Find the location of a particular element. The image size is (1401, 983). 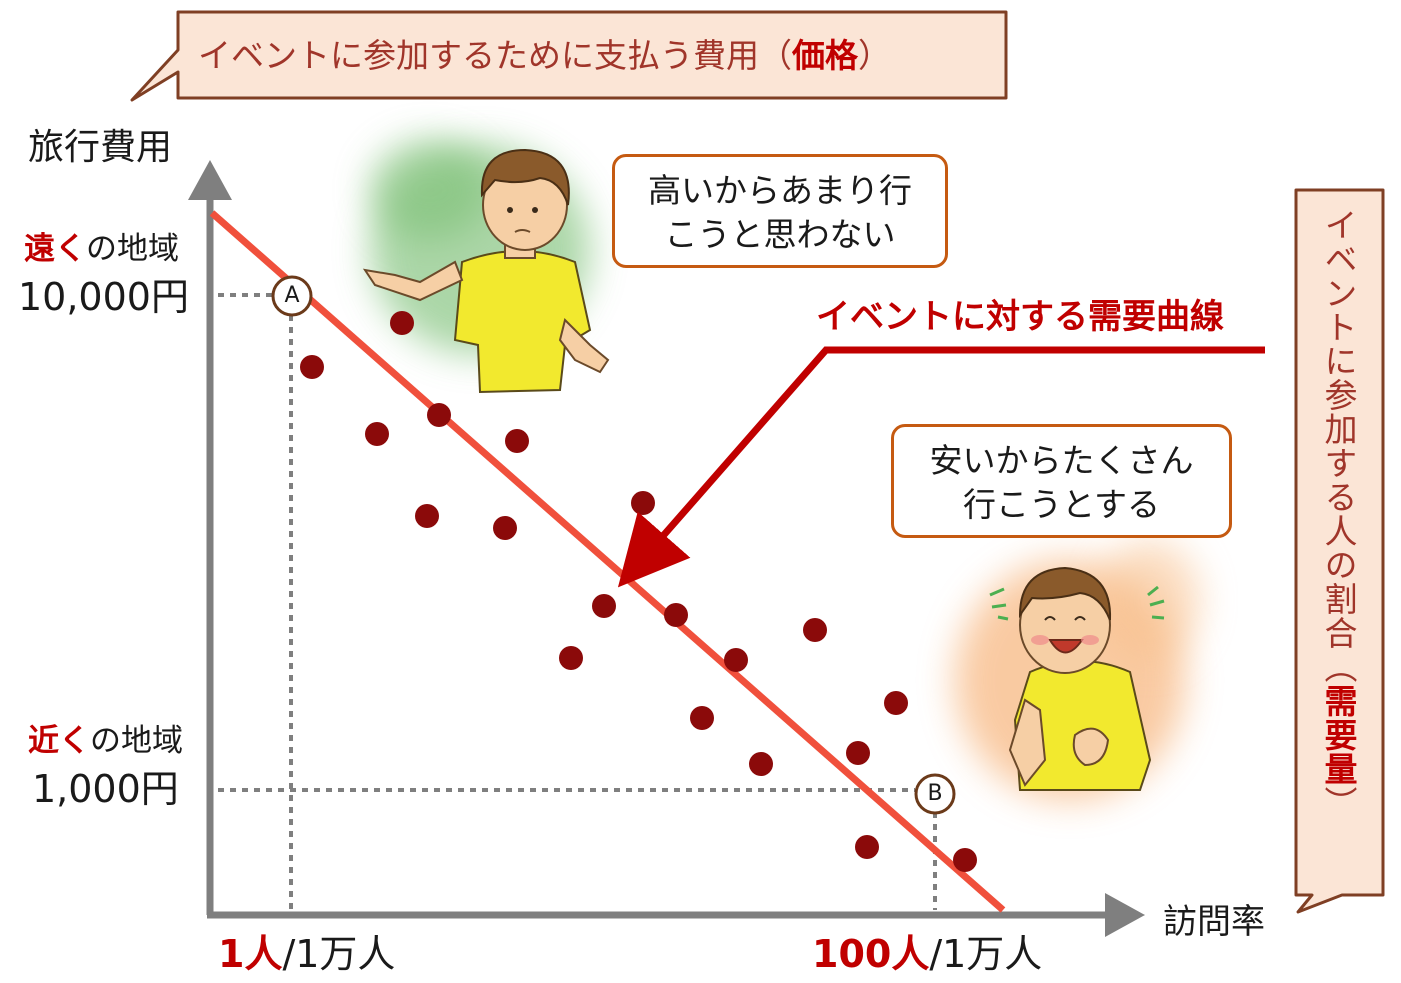

far-price-label: 10,000円 is located at coordinates (103, 297).